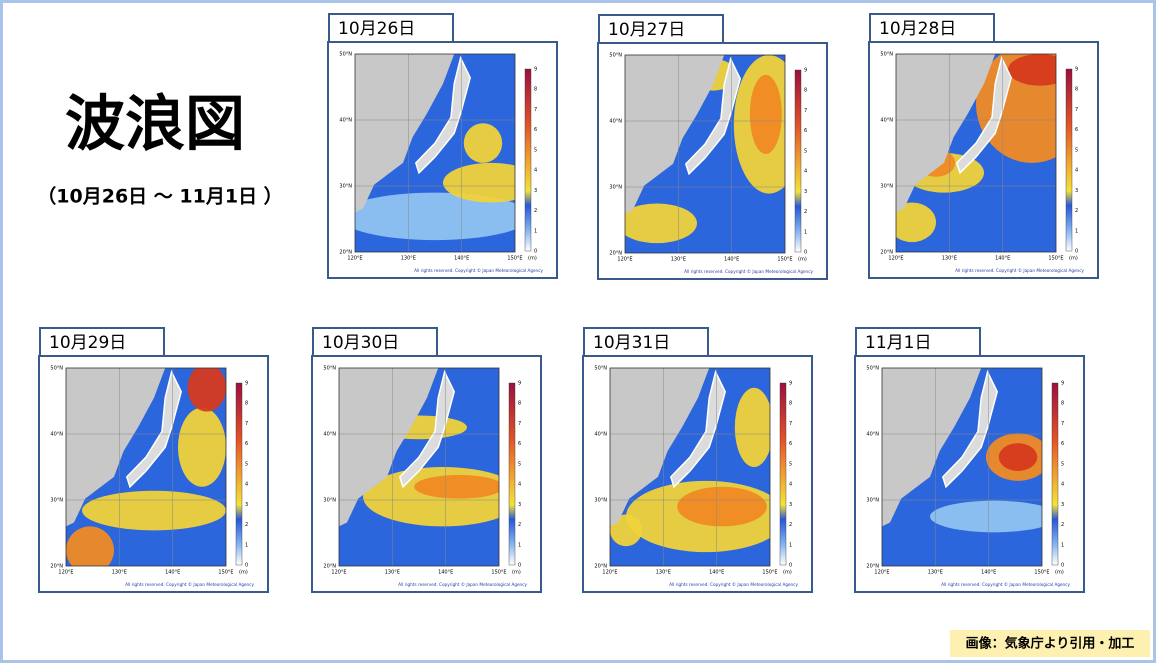 The image size is (1156, 663). What do you see at coordinates (1050, 643) in the screenshot?
I see `credit-box` at bounding box center [1050, 643].